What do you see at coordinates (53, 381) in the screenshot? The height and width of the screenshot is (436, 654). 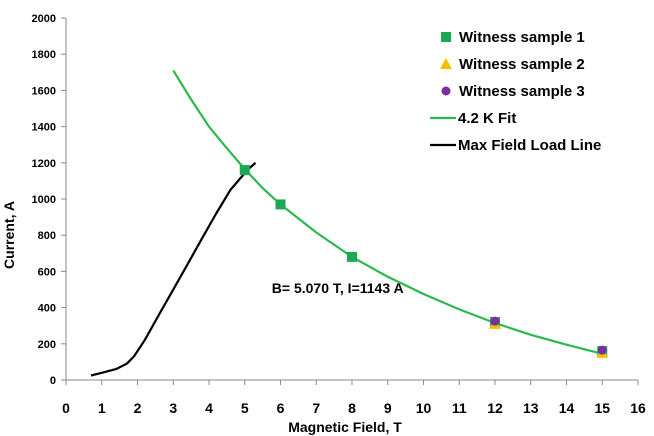 I see `y-tick-label: 0` at bounding box center [53, 381].